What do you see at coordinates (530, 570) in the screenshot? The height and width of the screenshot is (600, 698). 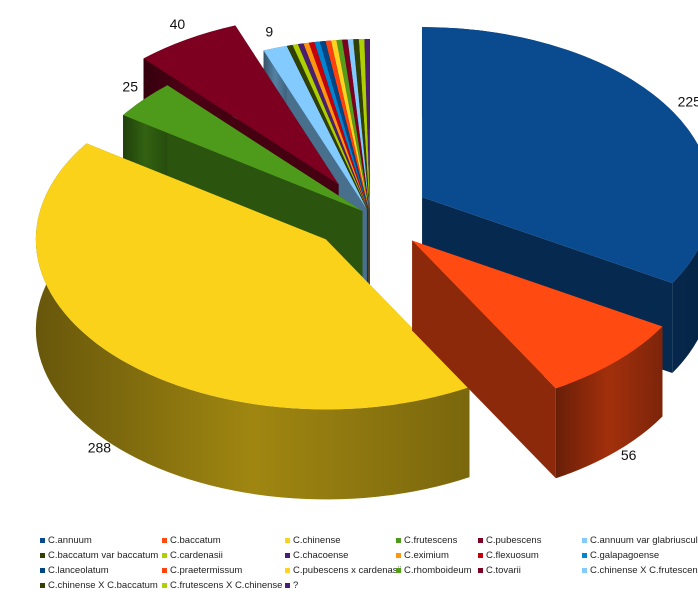 I see `legend-item-c-tovarii: C.tovarii` at bounding box center [530, 570].